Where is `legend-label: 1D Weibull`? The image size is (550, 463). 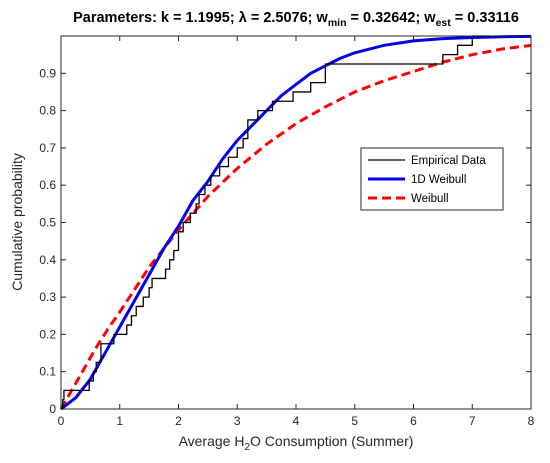
legend-label: 1D Weibull is located at coordinates (438, 180).